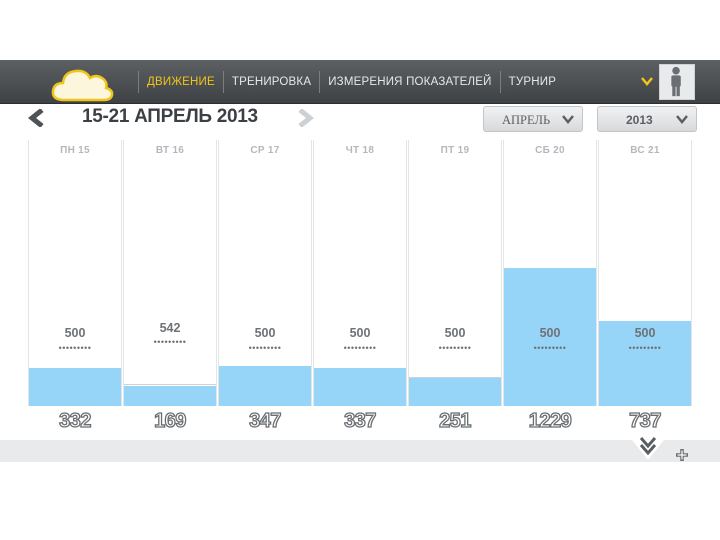 This screenshot has width=720, height=540. Describe the element at coordinates (170, 116) in the screenshot. I see `week-title: 15-21 АПРЕЛЬ 2013` at that location.